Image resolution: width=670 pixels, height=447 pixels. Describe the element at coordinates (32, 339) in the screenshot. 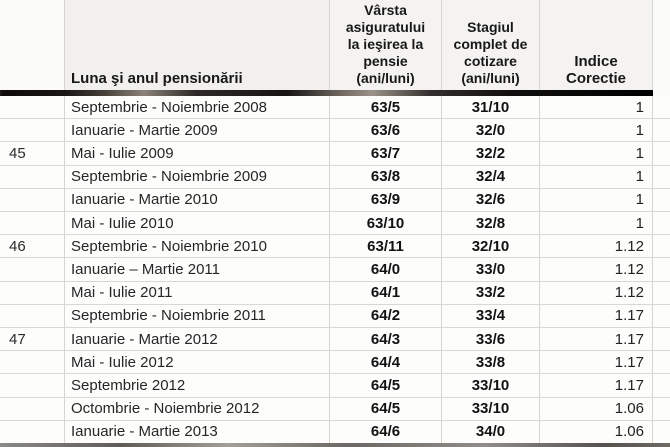

I see `cell-rownum: 47` at that location.